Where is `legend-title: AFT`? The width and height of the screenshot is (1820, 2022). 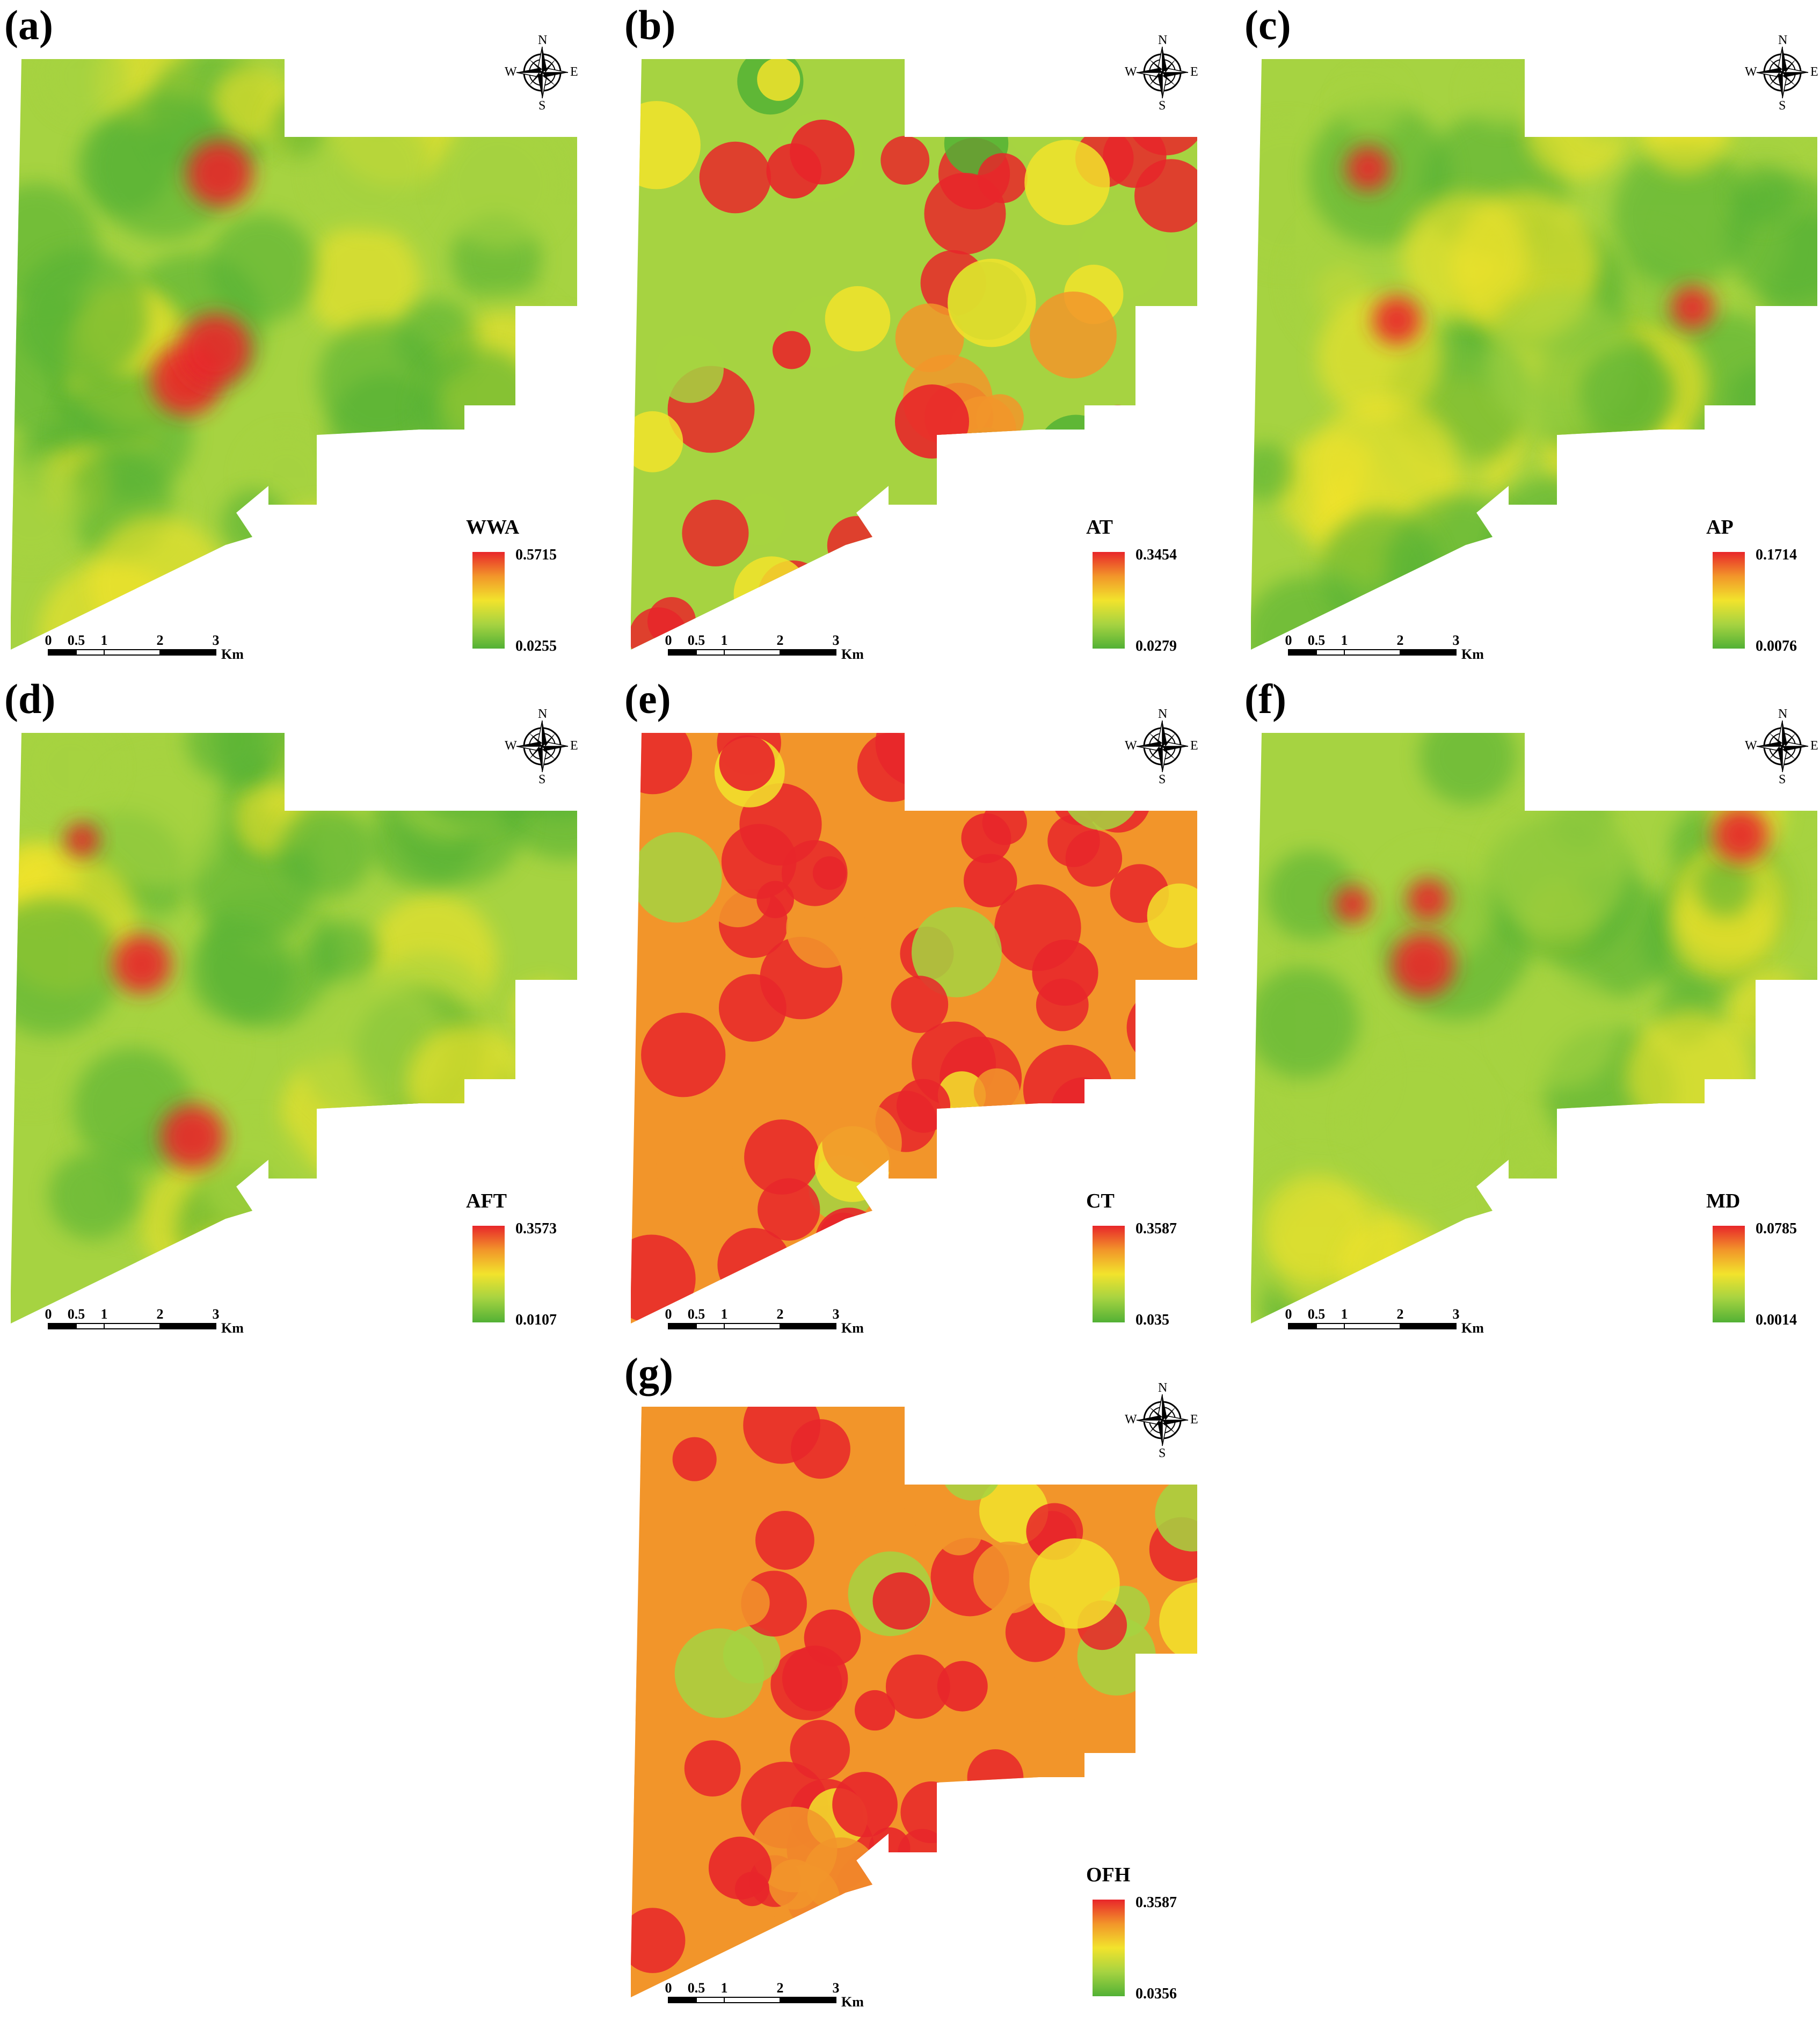 legend-title: AFT is located at coordinates (486, 1201).